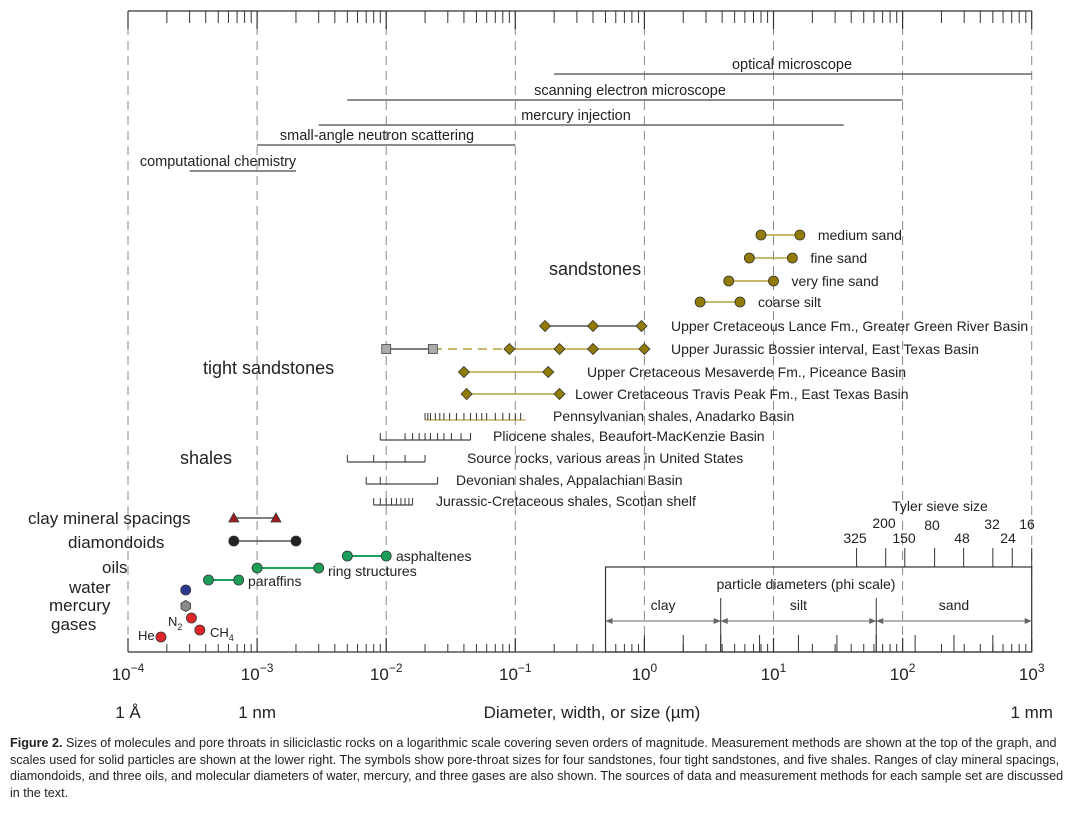 Image resolution: width=1081 pixels, height=814 pixels. Describe the element at coordinates (835, 281) in the screenshot. I see `sandstone-label: very fine sand` at that location.